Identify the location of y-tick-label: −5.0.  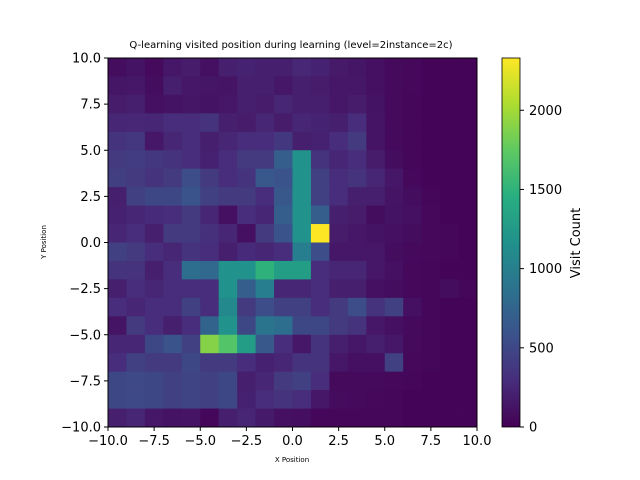
(85, 335).